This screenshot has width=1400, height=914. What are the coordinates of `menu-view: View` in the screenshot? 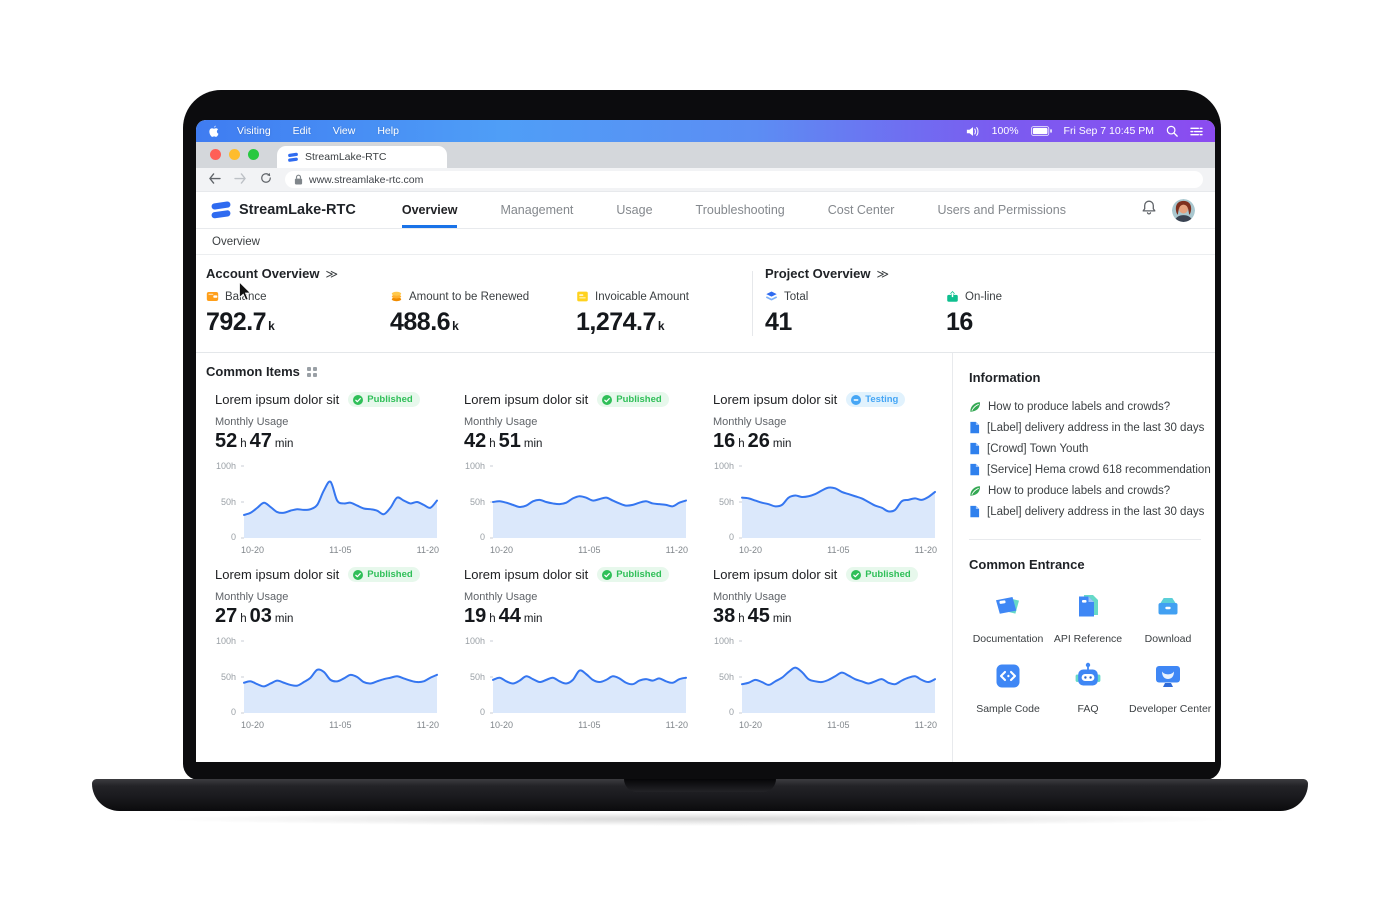 It's located at (344, 131).